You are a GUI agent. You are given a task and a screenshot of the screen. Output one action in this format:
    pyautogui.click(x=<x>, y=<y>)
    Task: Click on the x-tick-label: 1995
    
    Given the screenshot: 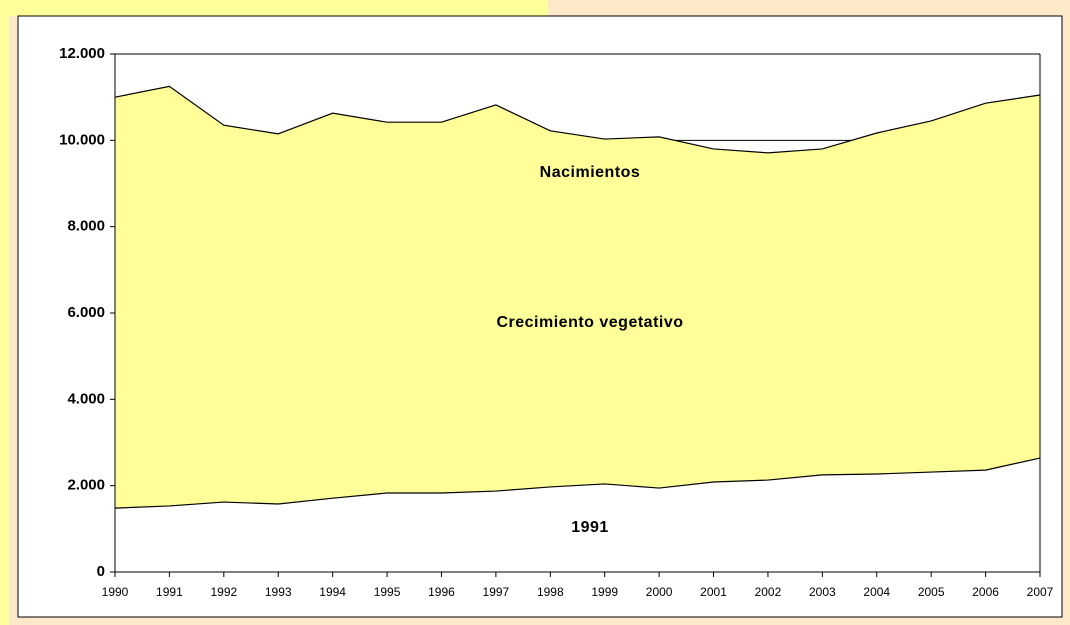 What is the action you would take?
    pyautogui.click(x=387, y=592)
    